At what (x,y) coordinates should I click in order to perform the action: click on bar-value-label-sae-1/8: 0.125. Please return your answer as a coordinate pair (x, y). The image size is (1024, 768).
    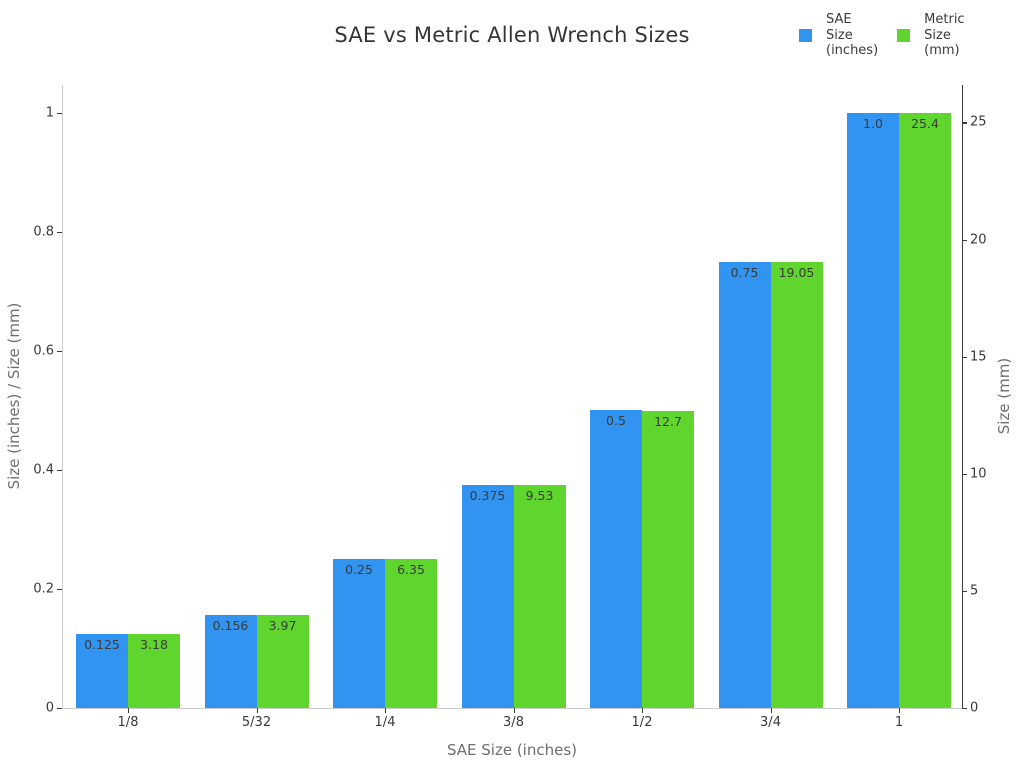
    Looking at the image, I should click on (102, 644).